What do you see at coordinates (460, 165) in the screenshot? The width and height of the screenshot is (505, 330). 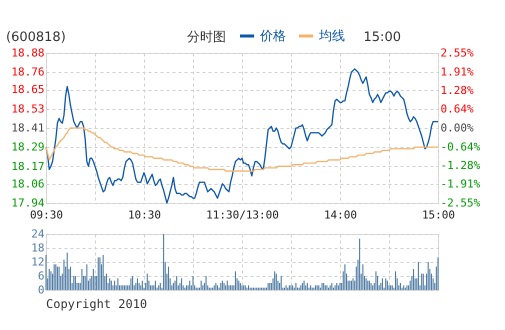 I see `y2-tick-label: -1.28%` at bounding box center [460, 165].